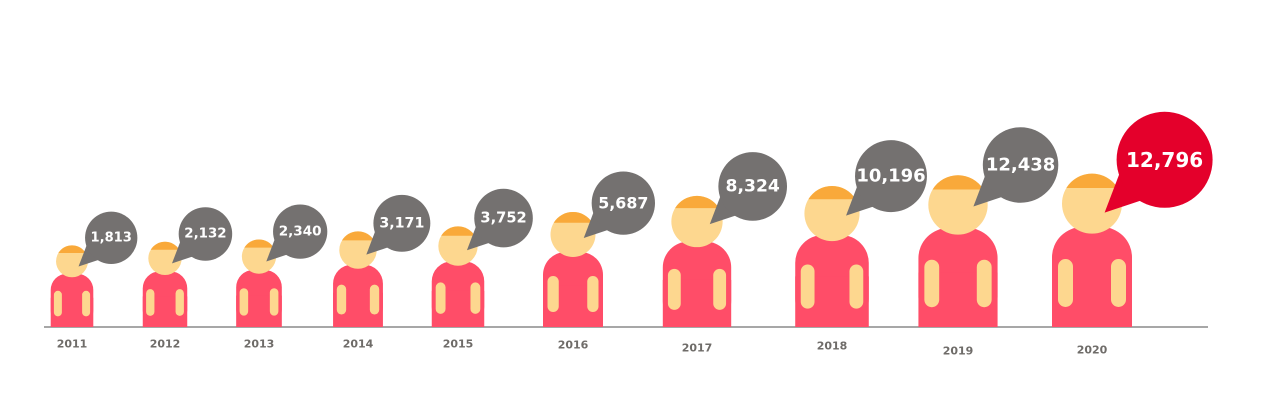  Describe the element at coordinates (382, 272) in the screenshot. I see `person-figure-2014: 3,171 2014` at that location.